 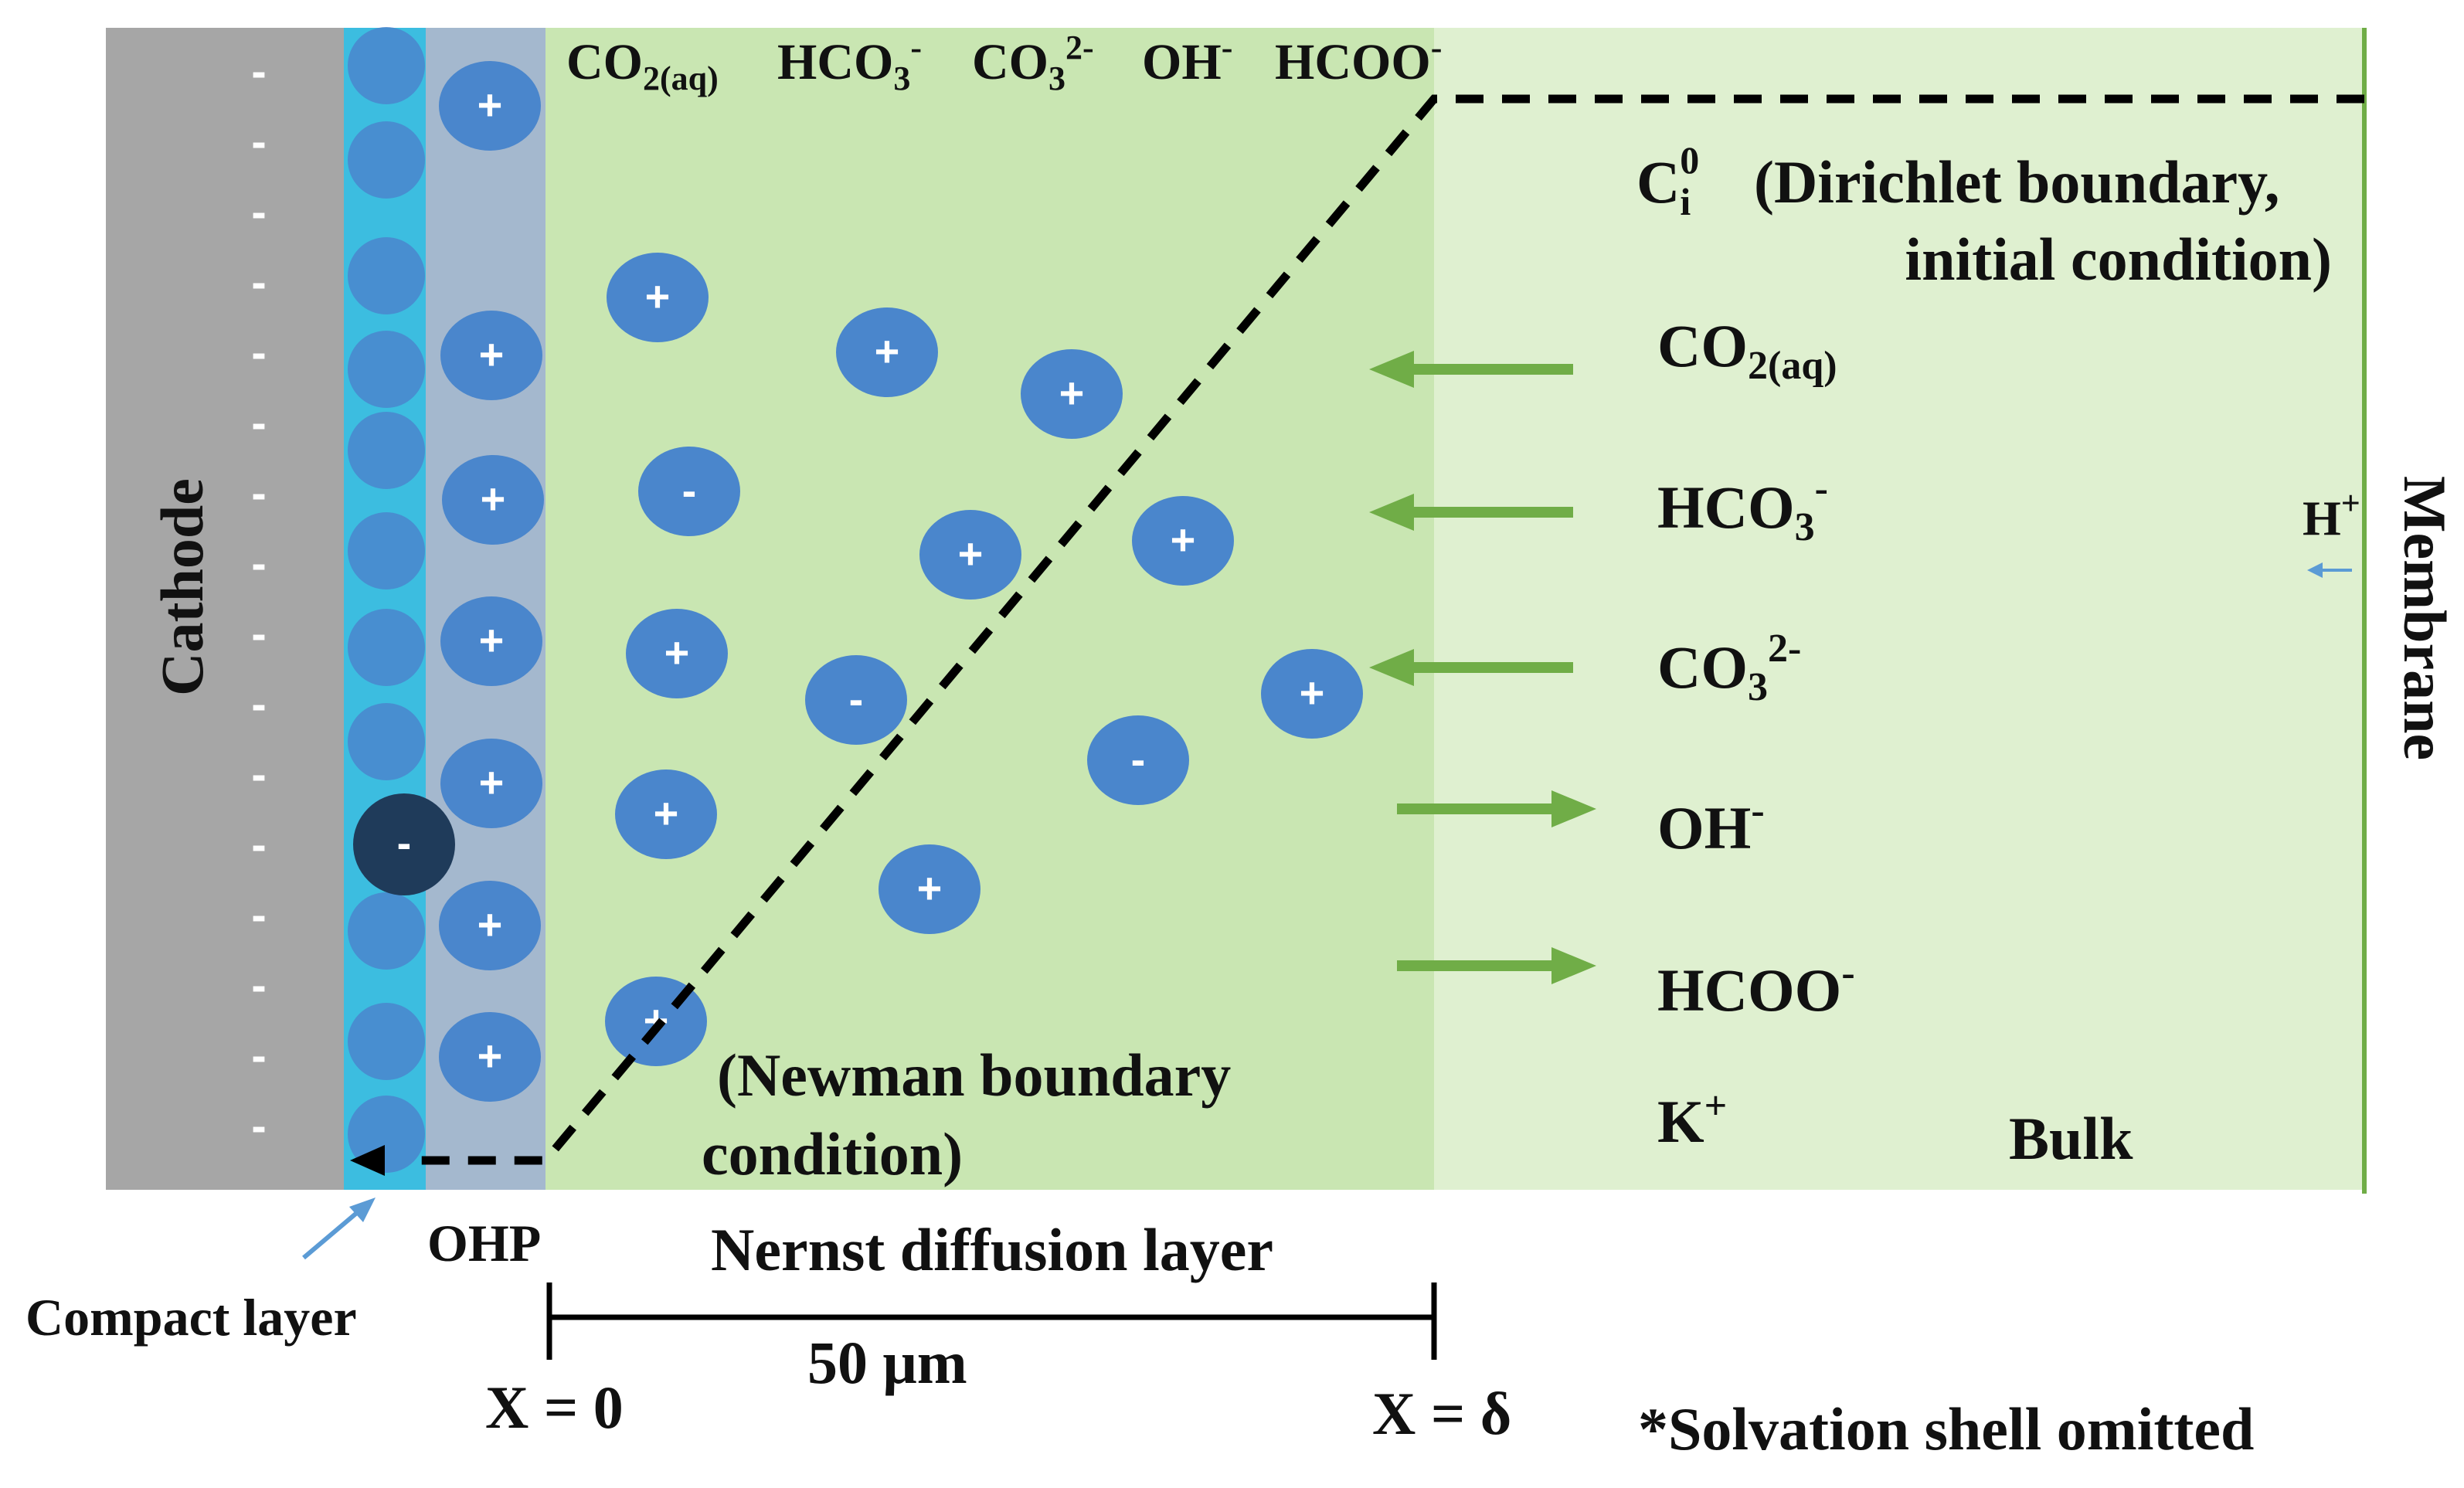 I want to click on compact-layer-label: Compact layer, so click(x=191, y=1317).